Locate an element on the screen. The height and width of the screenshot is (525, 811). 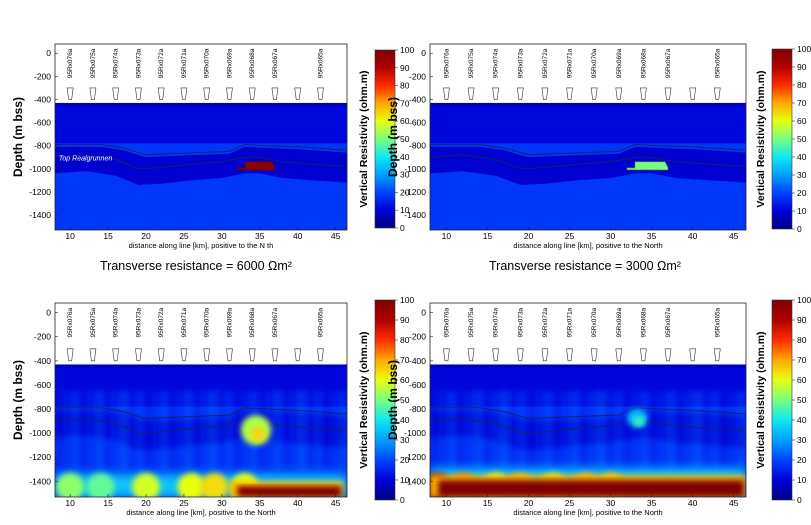
x-tick-label: 10 is located at coordinates (447, 236).